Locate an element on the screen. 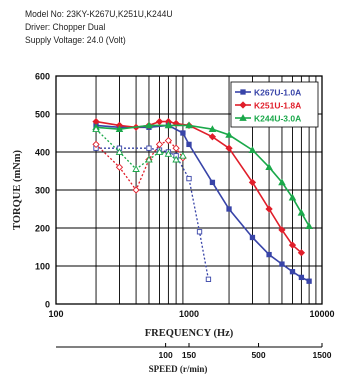  y-tick-label: 500 is located at coordinates (42, 115).